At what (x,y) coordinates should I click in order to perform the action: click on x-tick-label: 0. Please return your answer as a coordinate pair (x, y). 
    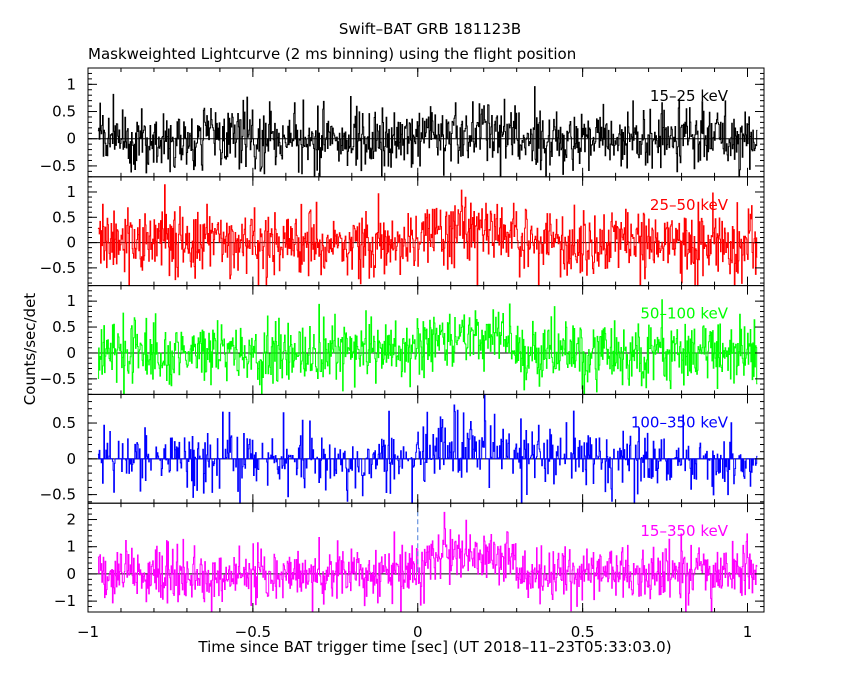
    Looking at the image, I should click on (418, 632).